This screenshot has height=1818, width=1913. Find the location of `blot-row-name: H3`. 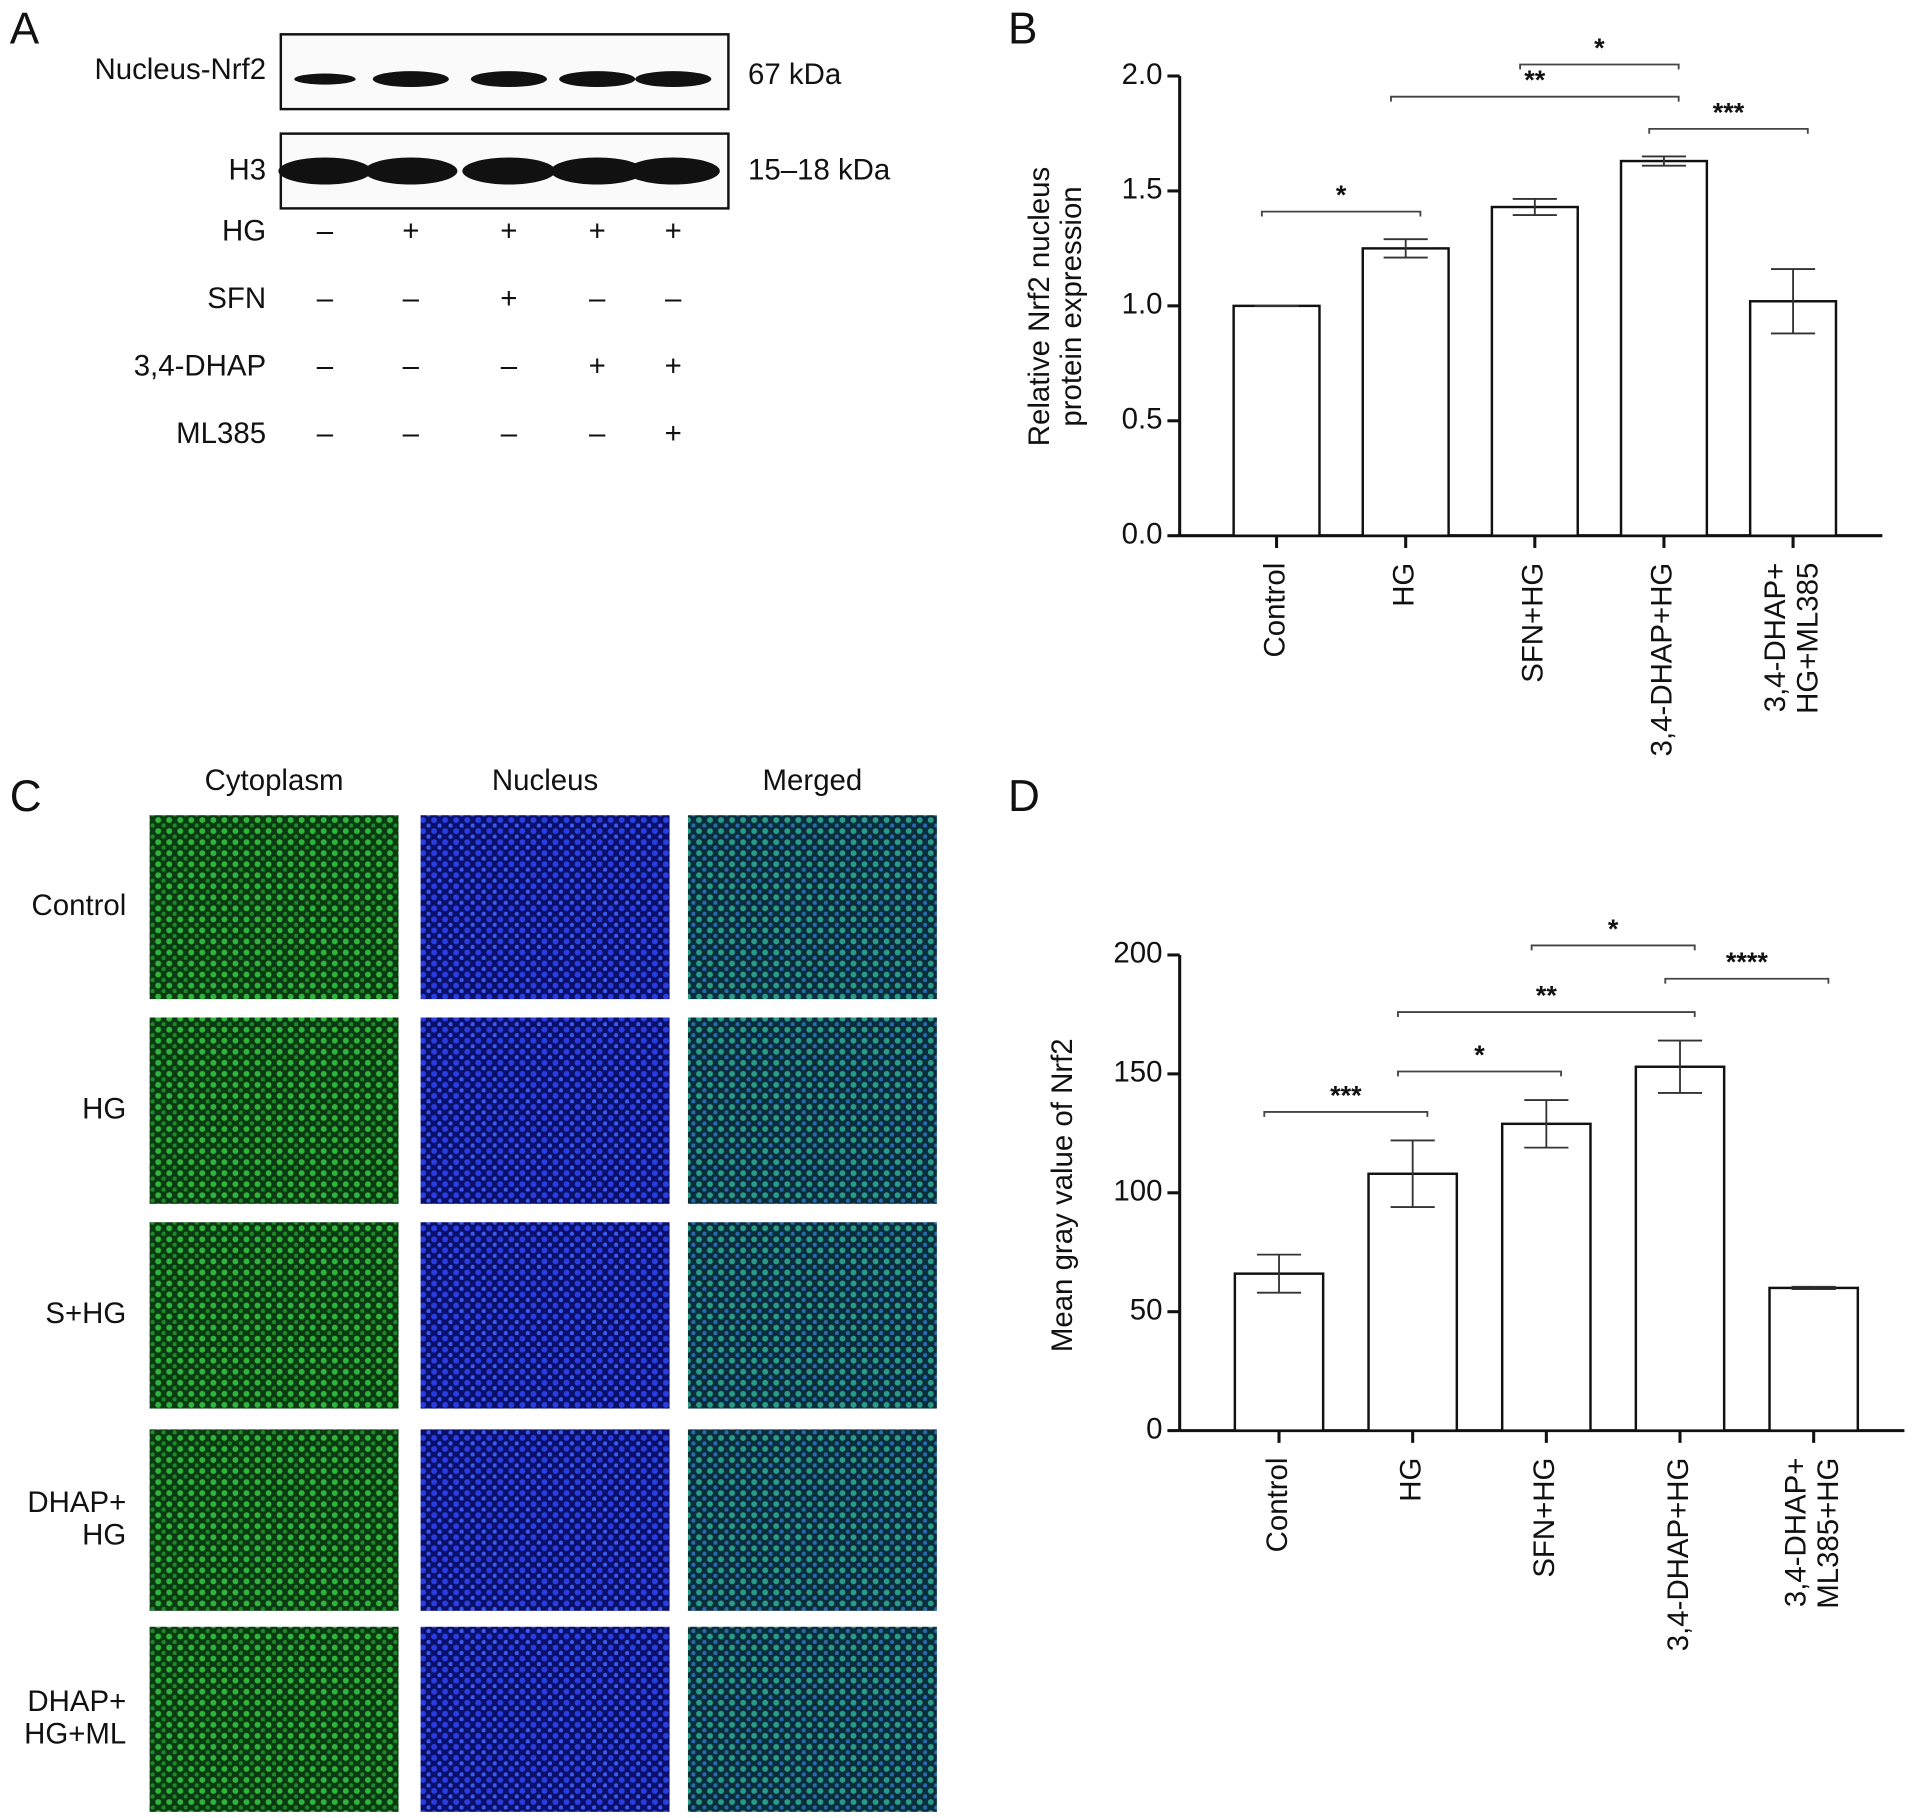

blot-row-name: H3 is located at coordinates (248, 169).